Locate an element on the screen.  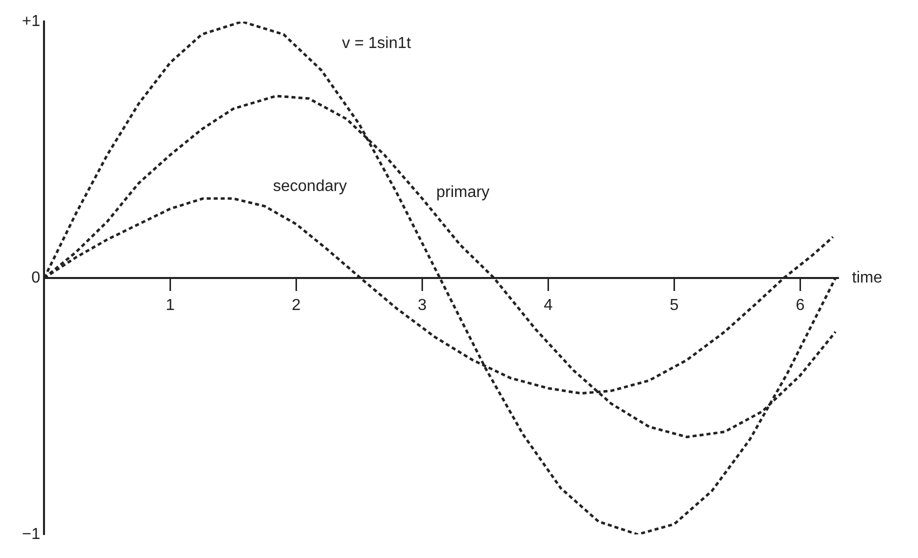
x-axis-title: time is located at coordinates (867, 277).